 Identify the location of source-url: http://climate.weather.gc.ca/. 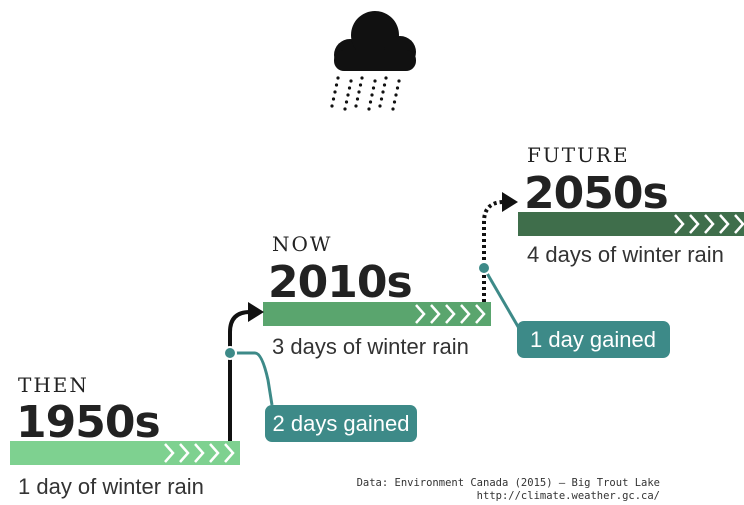
(568, 496).